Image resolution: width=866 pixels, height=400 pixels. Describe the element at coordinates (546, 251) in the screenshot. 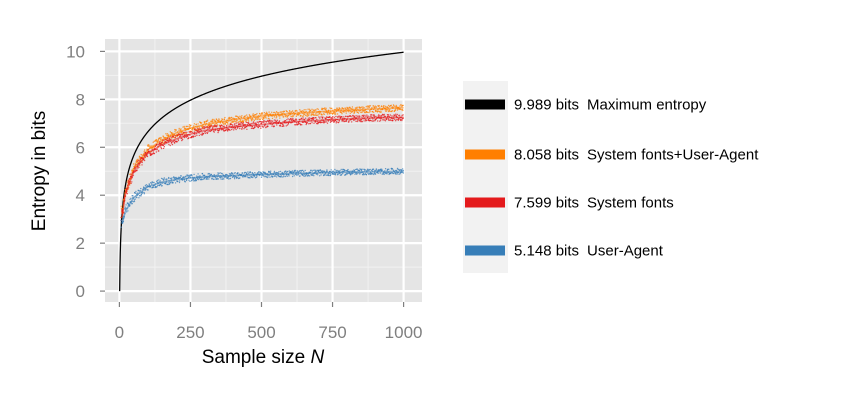

I see `legend-value: 5.148 bits` at that location.